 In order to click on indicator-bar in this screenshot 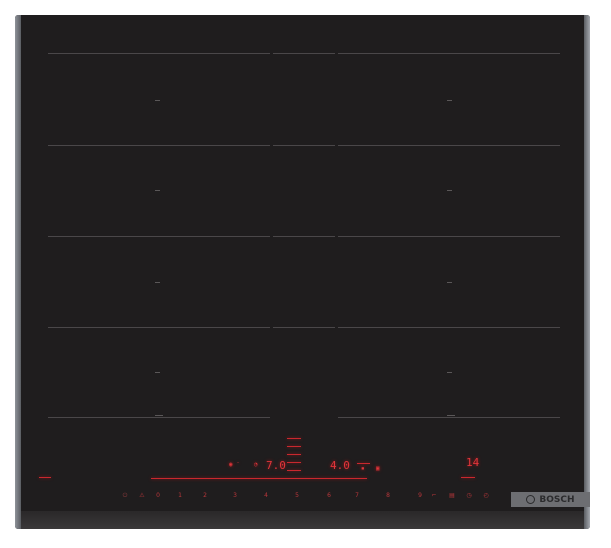, I will do `click(363, 463)`.